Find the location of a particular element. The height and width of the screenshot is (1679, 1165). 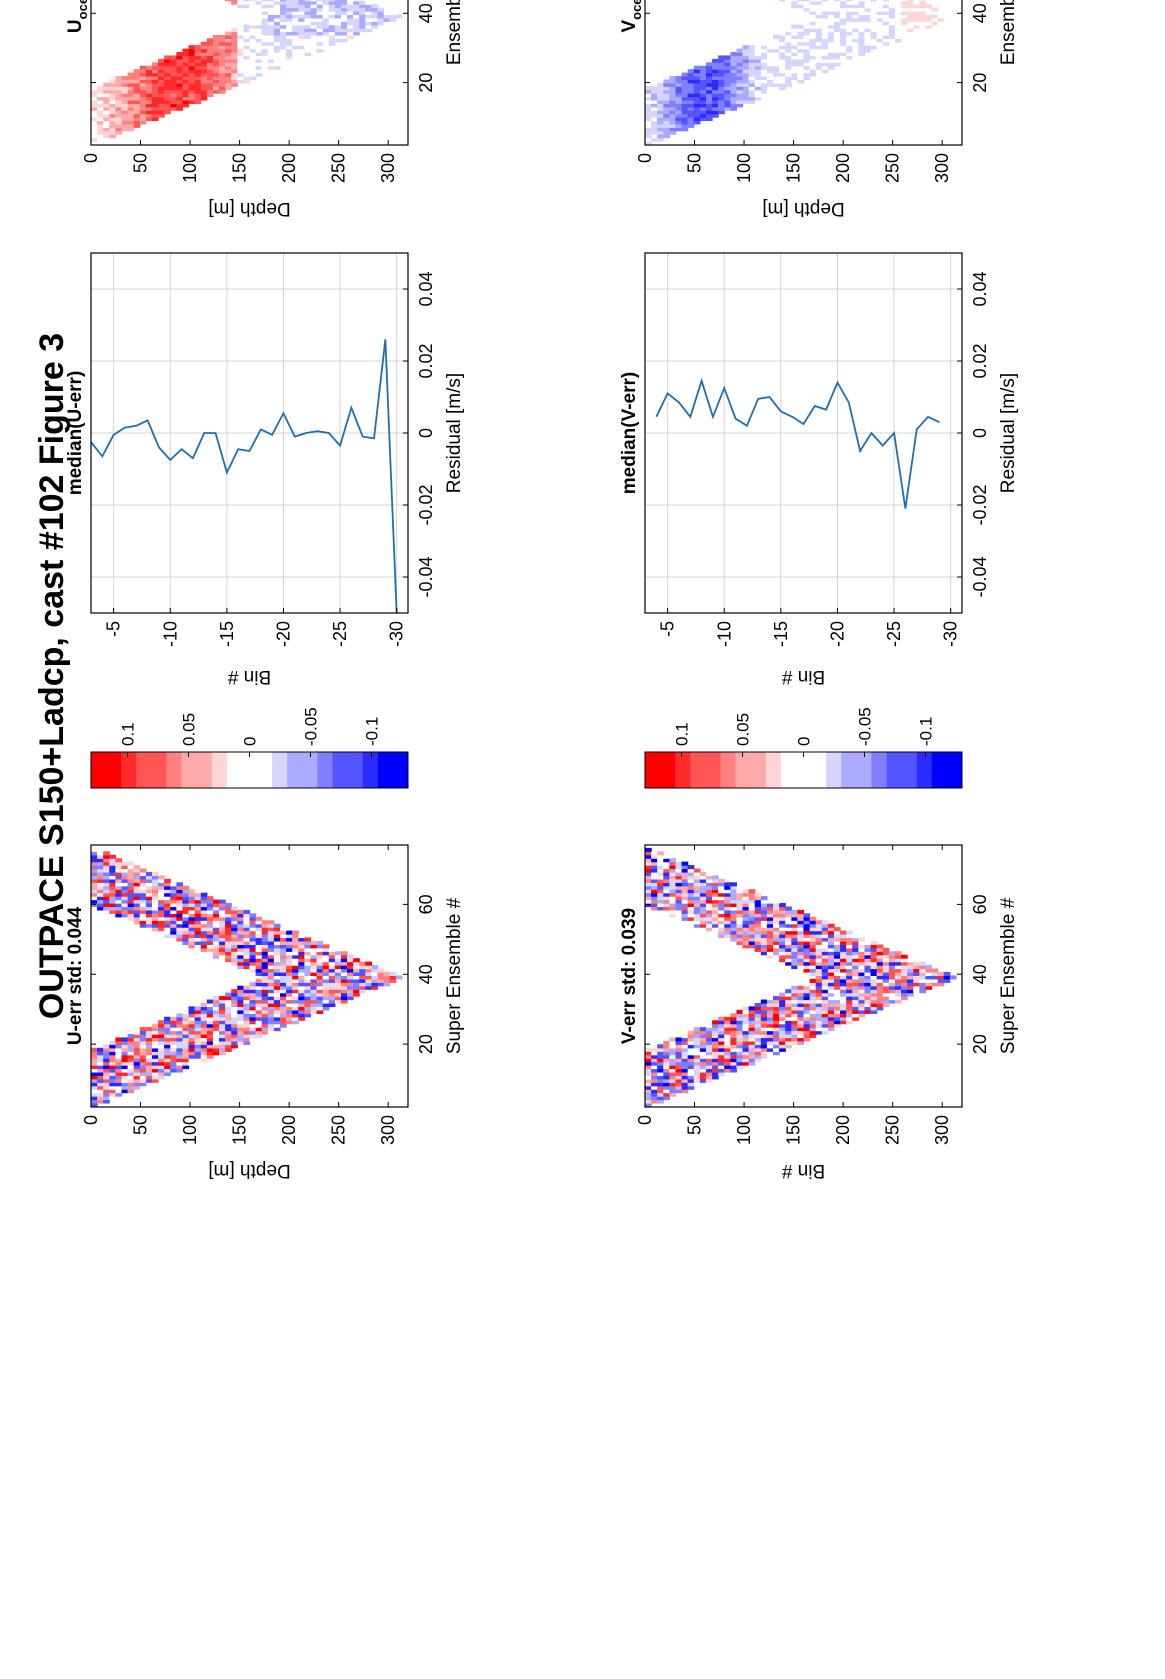

y-axis-label: Bin # is located at coordinates (803, 1170).